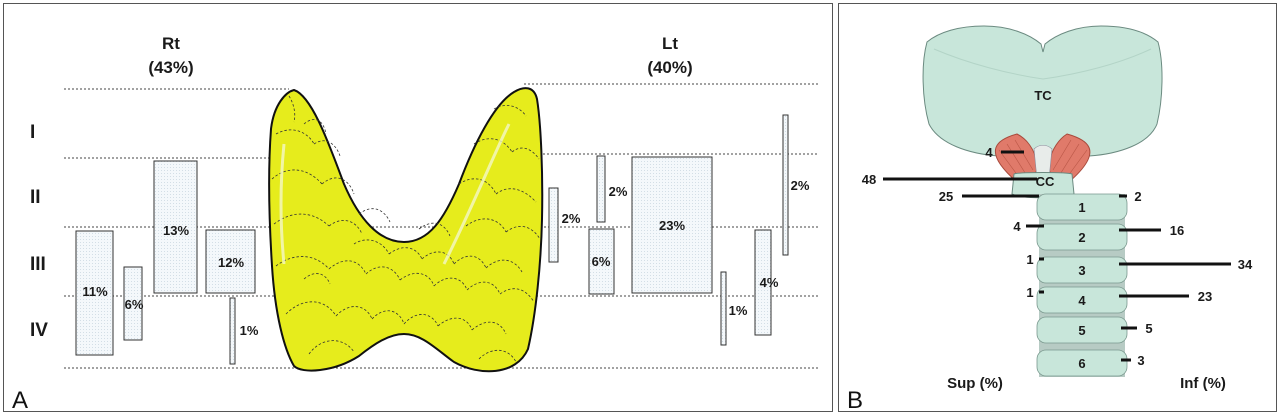  I want to click on ring-label-6: 6, so click(1081, 363).